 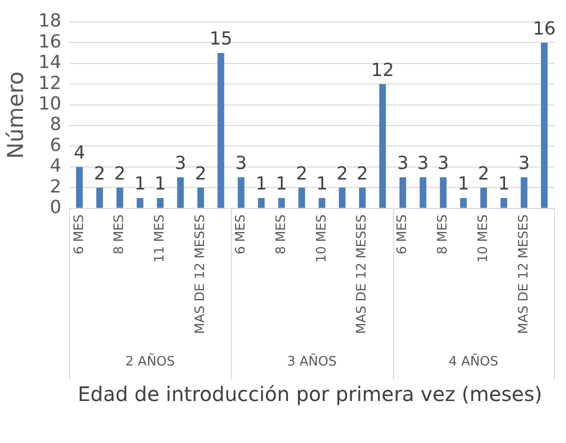 I want to click on x-tick-label: 11 MES, so click(x=160, y=238).